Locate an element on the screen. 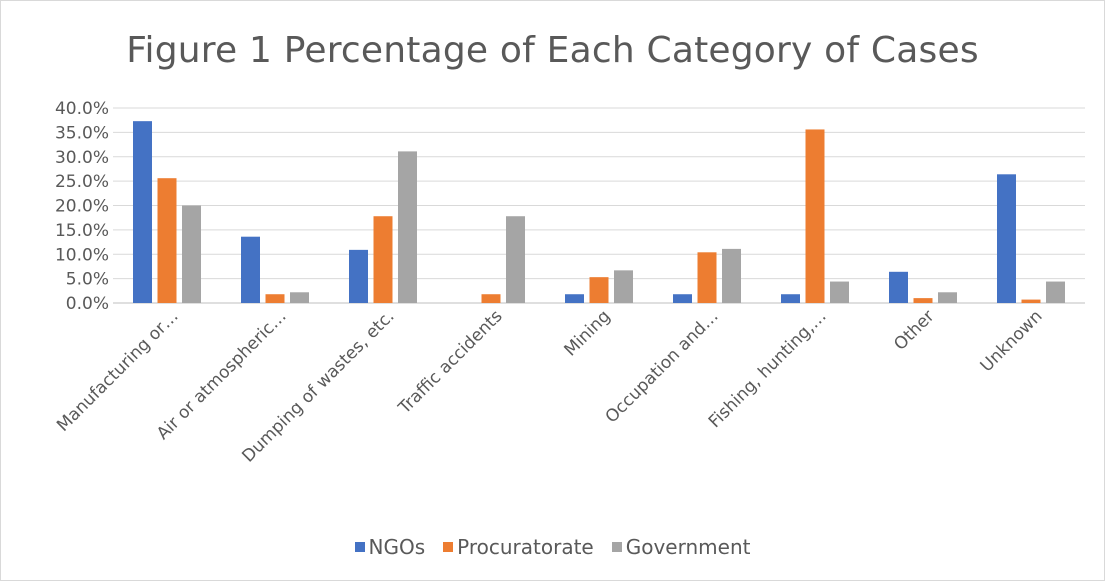 The image size is (1105, 581). x-tick-label: Other is located at coordinates (914, 330).